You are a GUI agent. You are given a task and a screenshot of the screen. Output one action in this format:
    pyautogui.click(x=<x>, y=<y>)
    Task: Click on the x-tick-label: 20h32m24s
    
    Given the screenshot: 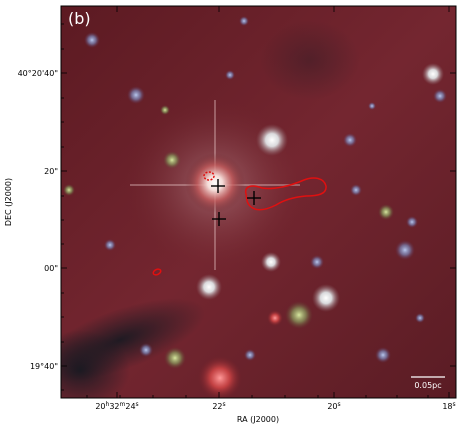 What is the action you would take?
    pyautogui.click(x=116, y=406)
    